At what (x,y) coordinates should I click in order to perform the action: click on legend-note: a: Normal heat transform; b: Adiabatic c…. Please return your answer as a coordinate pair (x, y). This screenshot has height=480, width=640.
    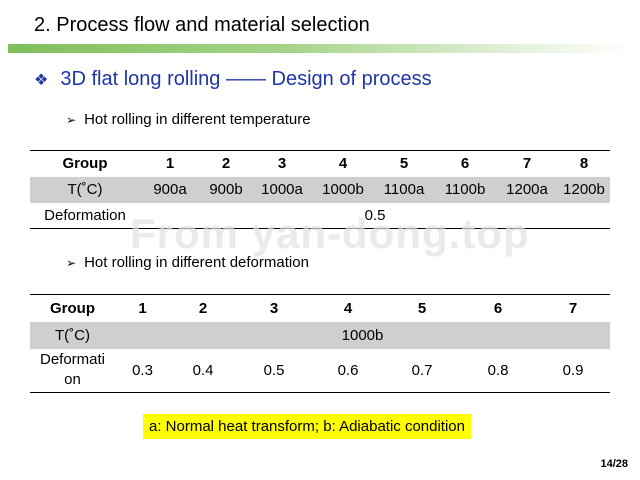
    Looking at the image, I should click on (307, 426).